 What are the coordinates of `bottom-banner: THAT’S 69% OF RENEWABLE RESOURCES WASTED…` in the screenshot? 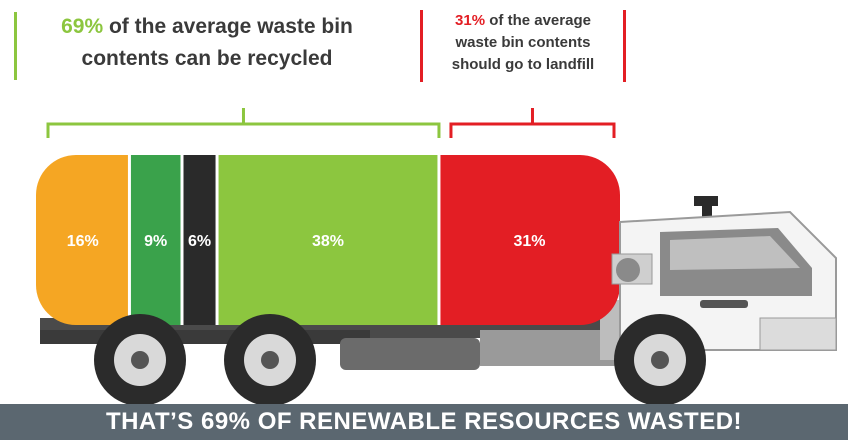 It's located at (424, 422).